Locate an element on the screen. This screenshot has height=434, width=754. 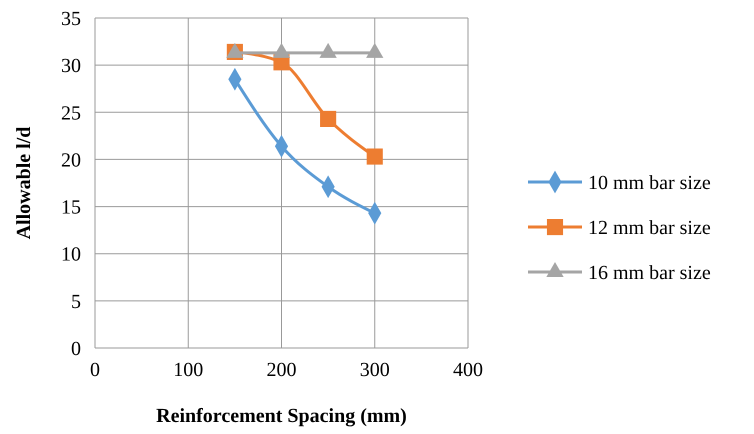
y-tick-label: 15 is located at coordinates (71, 207).